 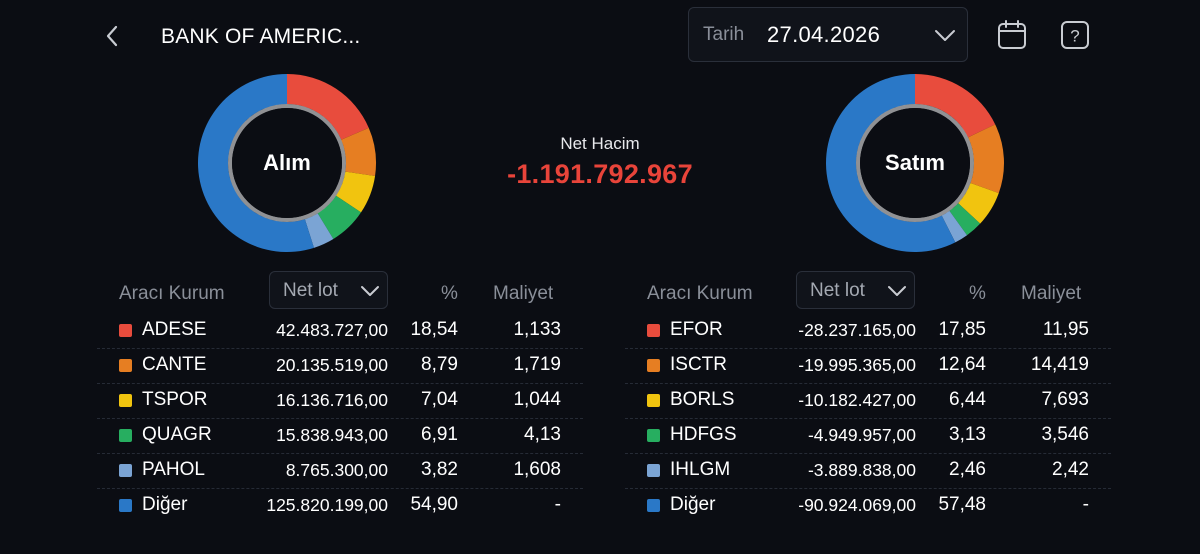 What do you see at coordinates (174, 329) in the screenshot?
I see `broker-name: ADESE` at bounding box center [174, 329].